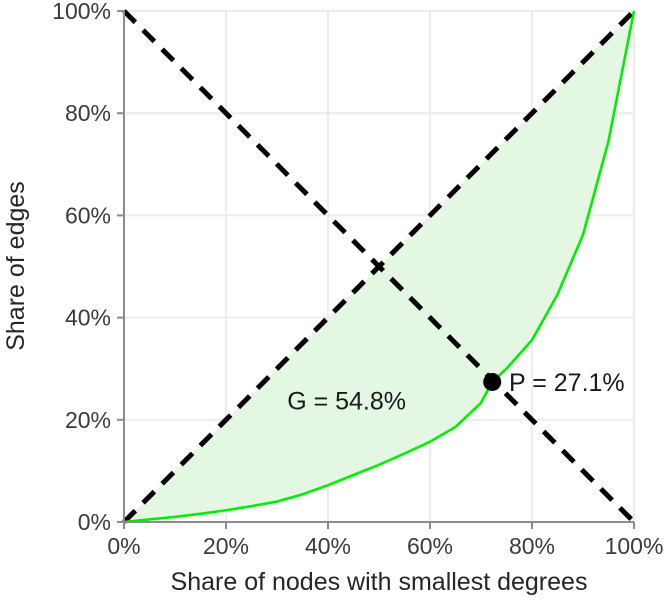 The width and height of the screenshot is (668, 600). I want to click on y-tick-label: 60%, so click(88, 215).